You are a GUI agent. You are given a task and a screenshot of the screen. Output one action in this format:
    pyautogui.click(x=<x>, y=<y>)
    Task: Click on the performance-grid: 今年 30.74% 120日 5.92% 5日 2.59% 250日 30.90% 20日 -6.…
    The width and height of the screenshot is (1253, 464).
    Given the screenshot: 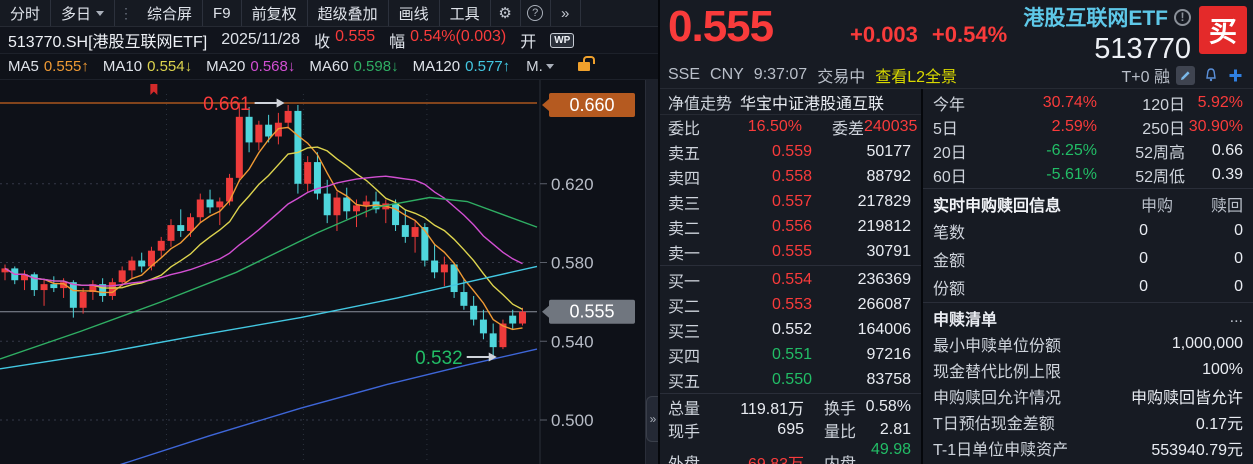 What is the action you would take?
    pyautogui.click(x=1088, y=139)
    